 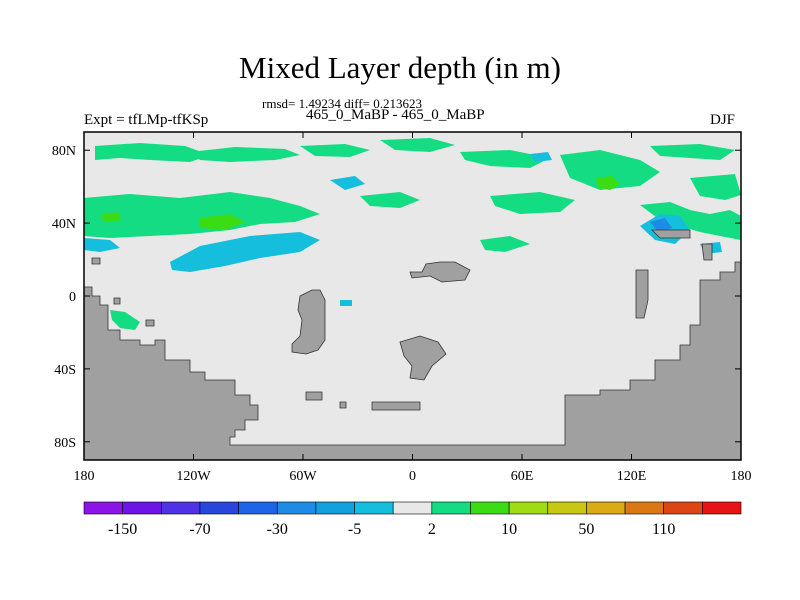 I want to click on colorbar-label: 10, so click(x=509, y=529).